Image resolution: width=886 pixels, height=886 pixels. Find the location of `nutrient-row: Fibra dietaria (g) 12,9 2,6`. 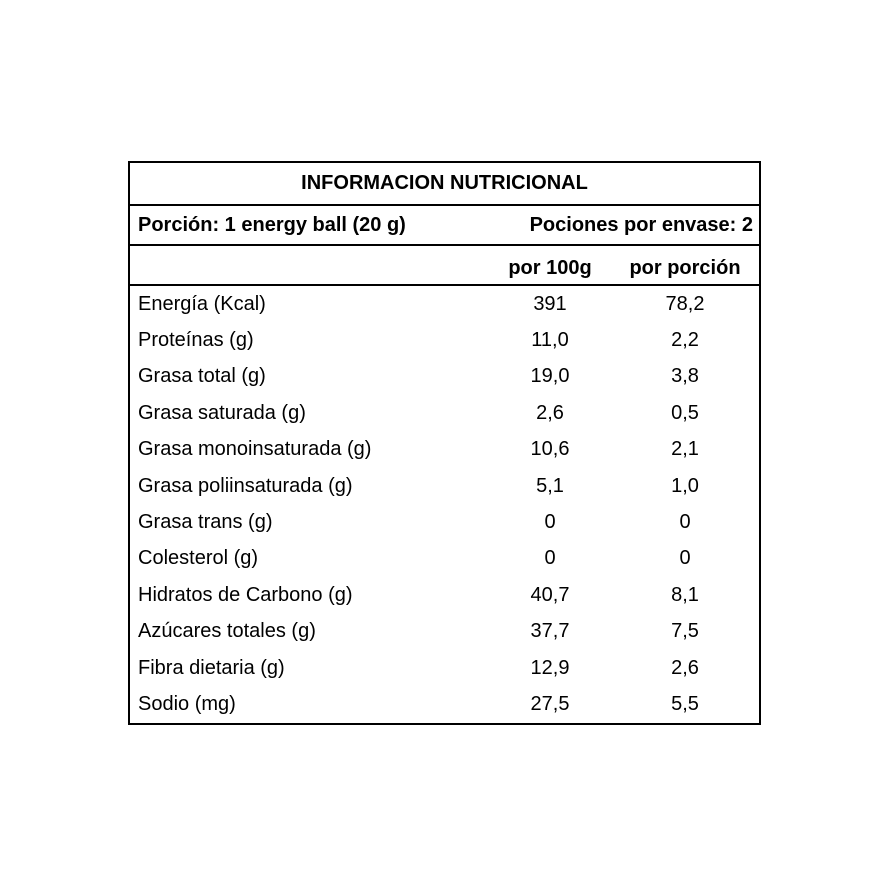

nutrient-row: Fibra dietaria (g) 12,9 2,6 is located at coordinates (444, 668).